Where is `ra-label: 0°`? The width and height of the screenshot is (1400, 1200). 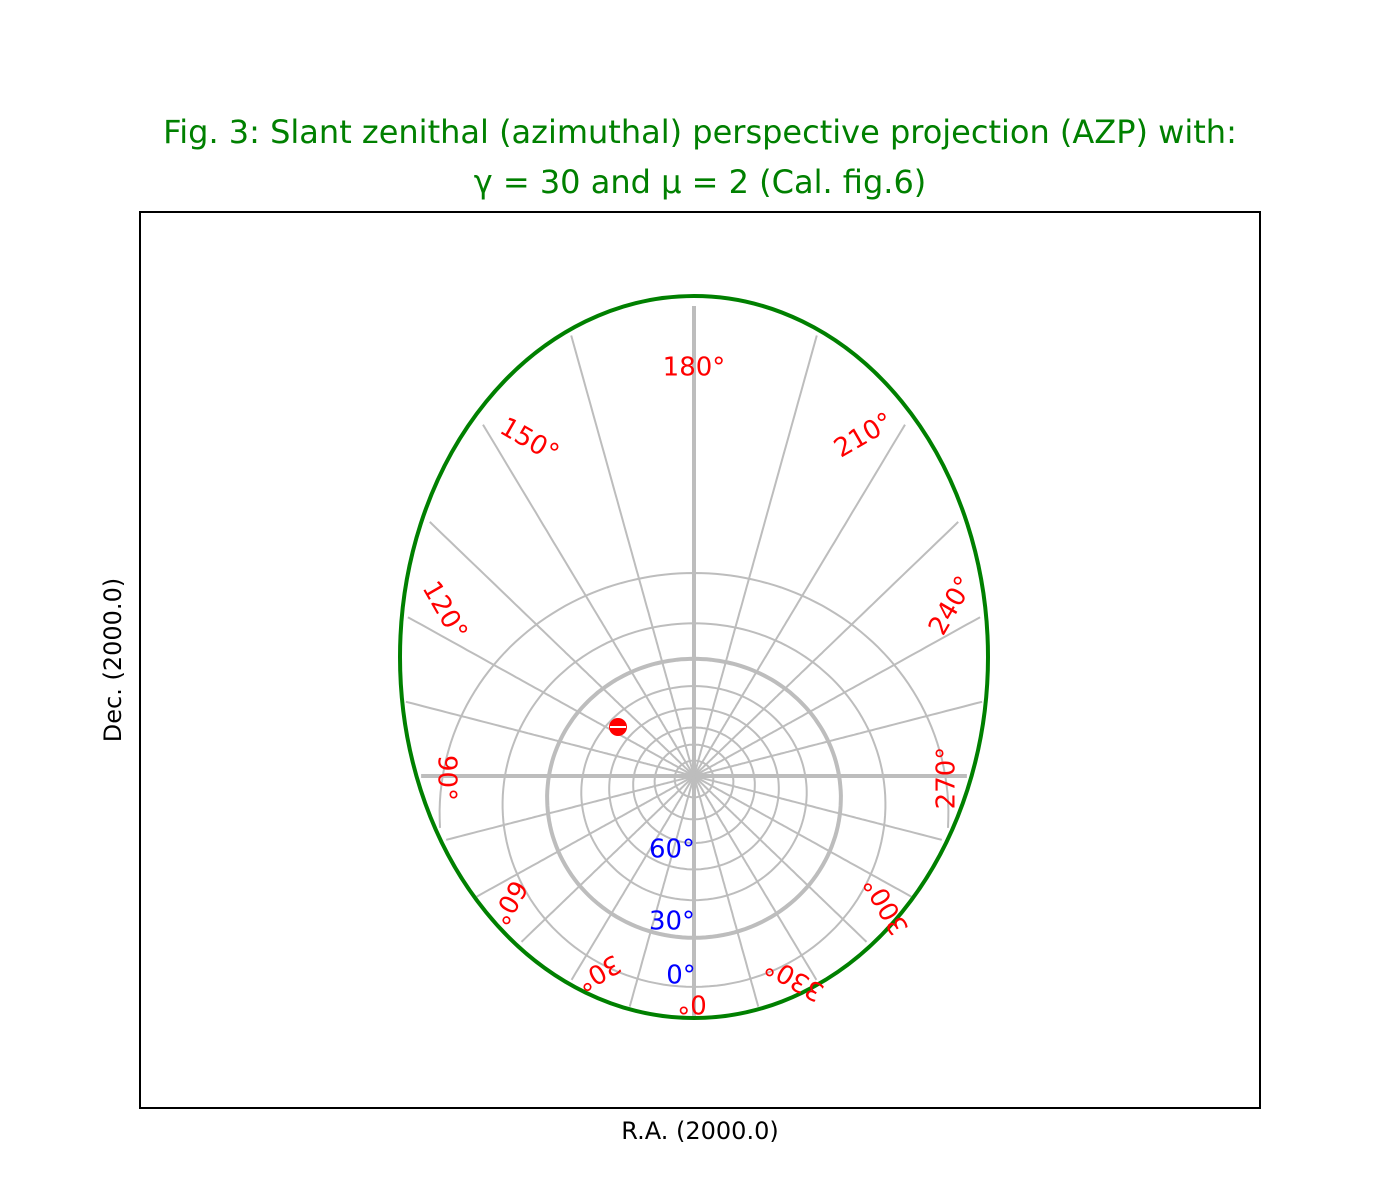 ra-label: 0° is located at coordinates (692, 1004).